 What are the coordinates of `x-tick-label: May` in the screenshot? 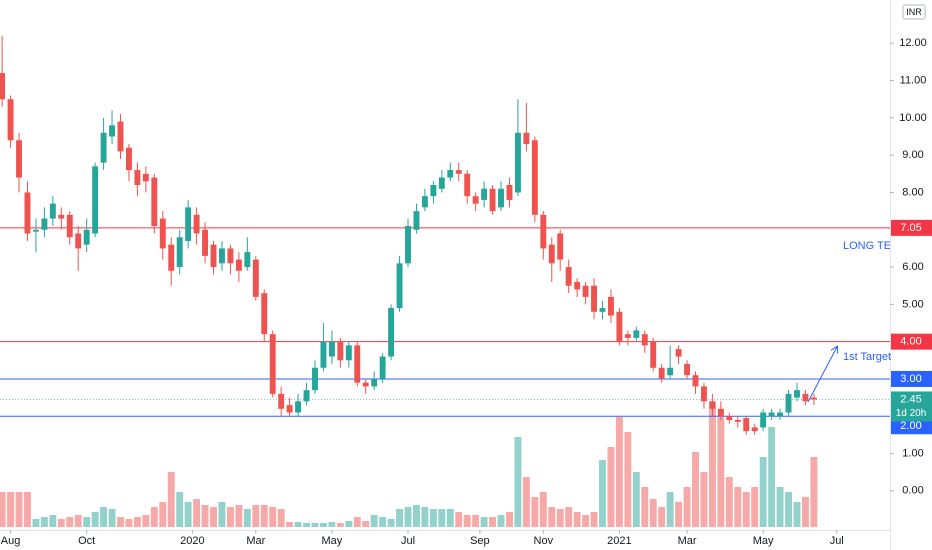 It's located at (763, 541).